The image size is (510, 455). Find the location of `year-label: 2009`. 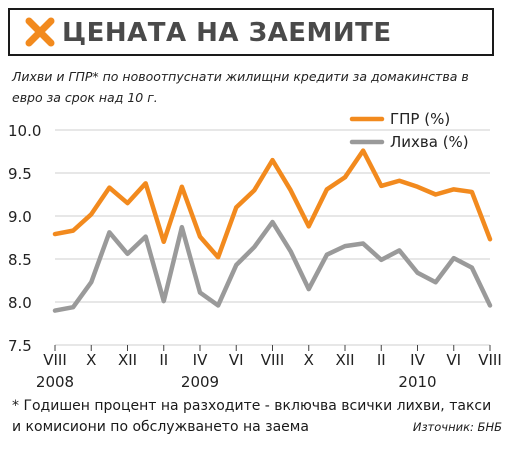

year-label: 2009 is located at coordinates (200, 382).